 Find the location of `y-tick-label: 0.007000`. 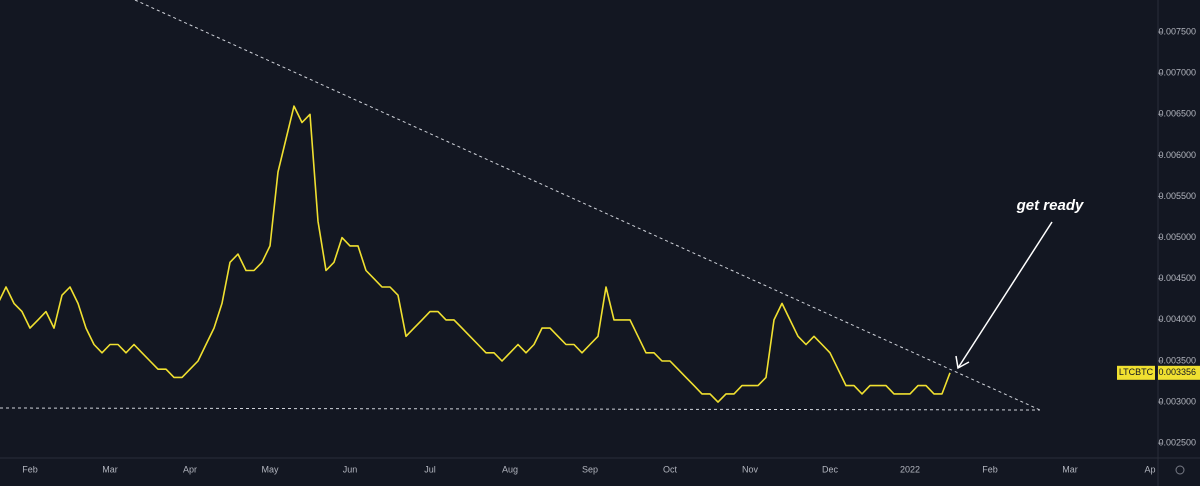

y-tick-label: 0.007000 is located at coordinates (1177, 73).